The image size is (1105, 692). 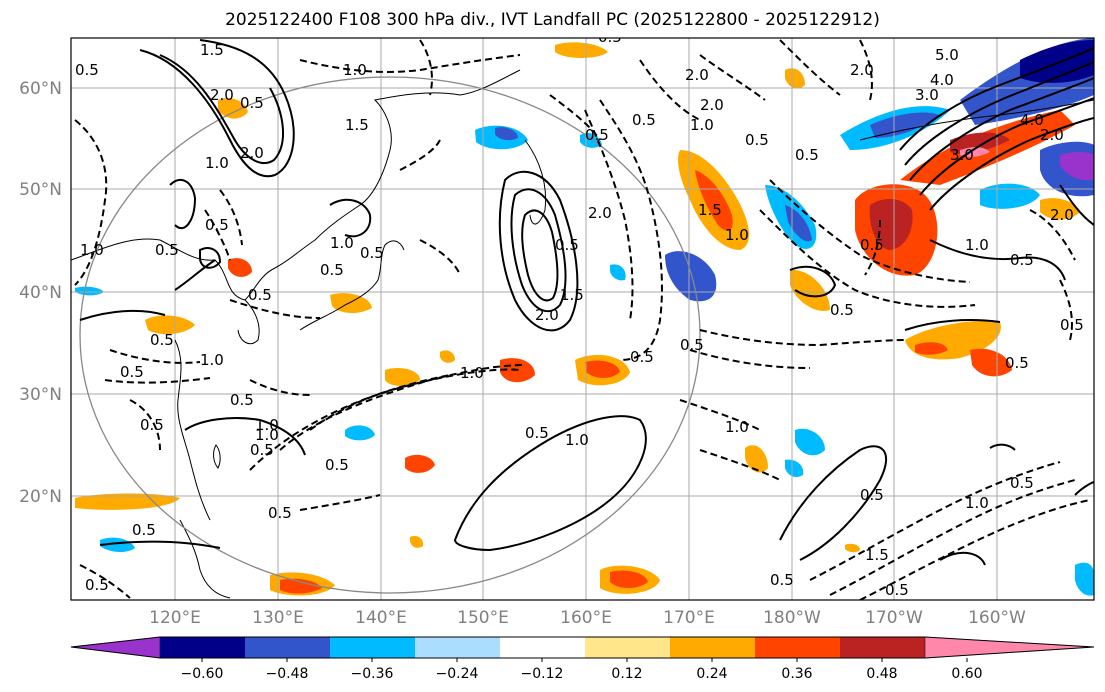 What do you see at coordinates (40, 497) in the screenshot?
I see `lat-label: 20°N` at bounding box center [40, 497].